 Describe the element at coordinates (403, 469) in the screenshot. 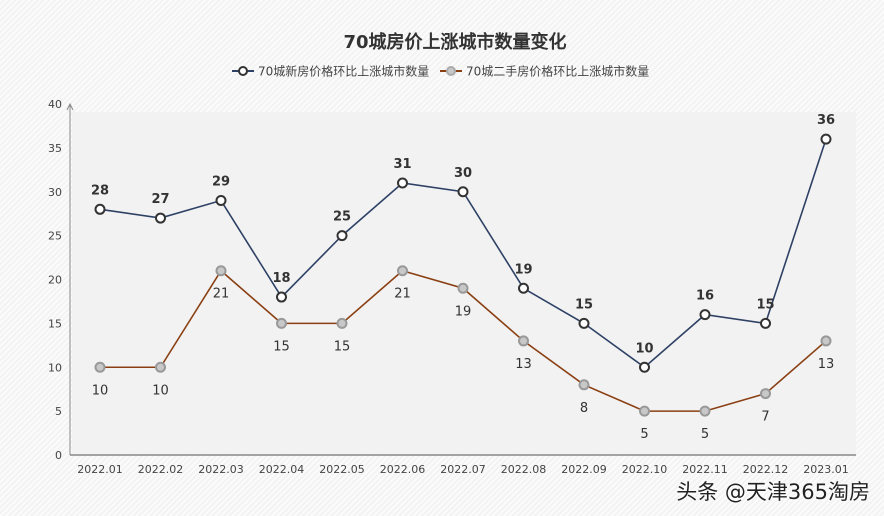

I see `x-tick-label: 2022.06` at that location.